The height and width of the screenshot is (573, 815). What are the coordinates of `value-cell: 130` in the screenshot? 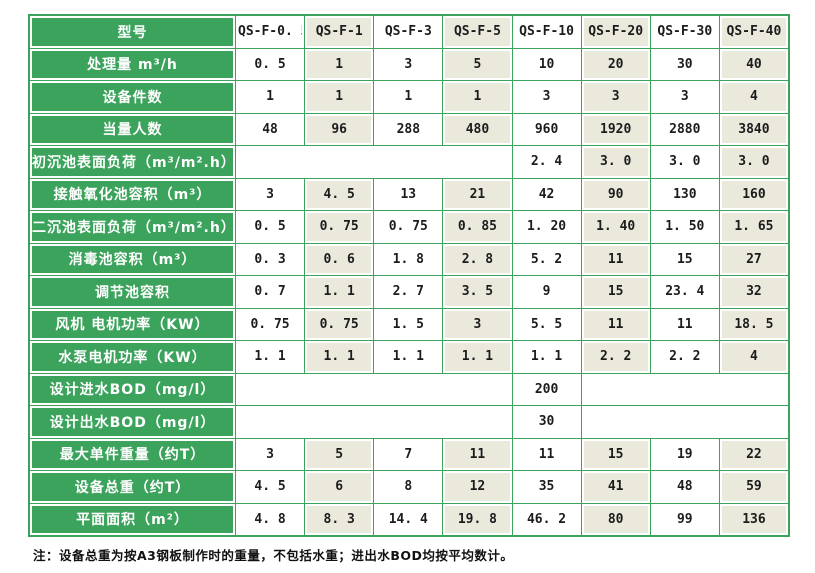 It's located at (684, 194).